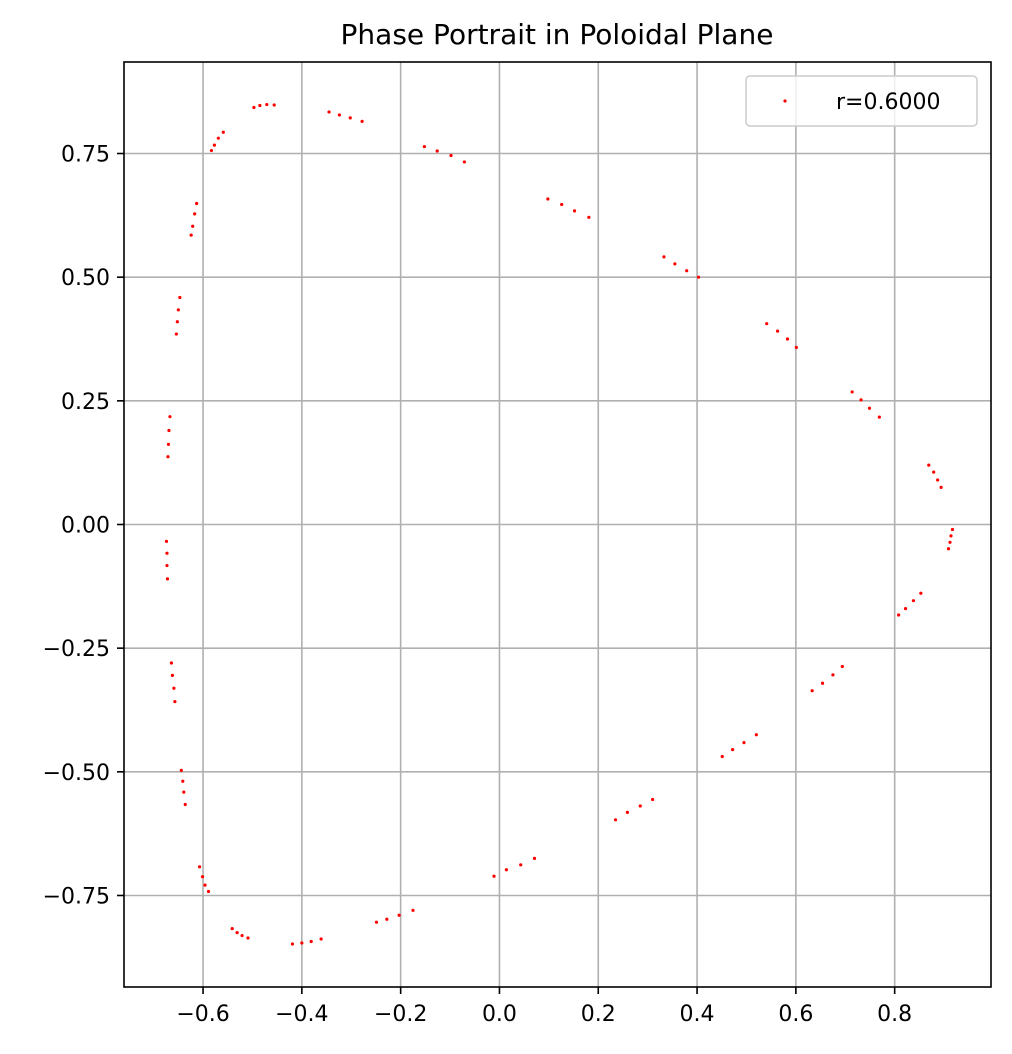  I want to click on y-tick-label: 0.25, so click(85, 402).